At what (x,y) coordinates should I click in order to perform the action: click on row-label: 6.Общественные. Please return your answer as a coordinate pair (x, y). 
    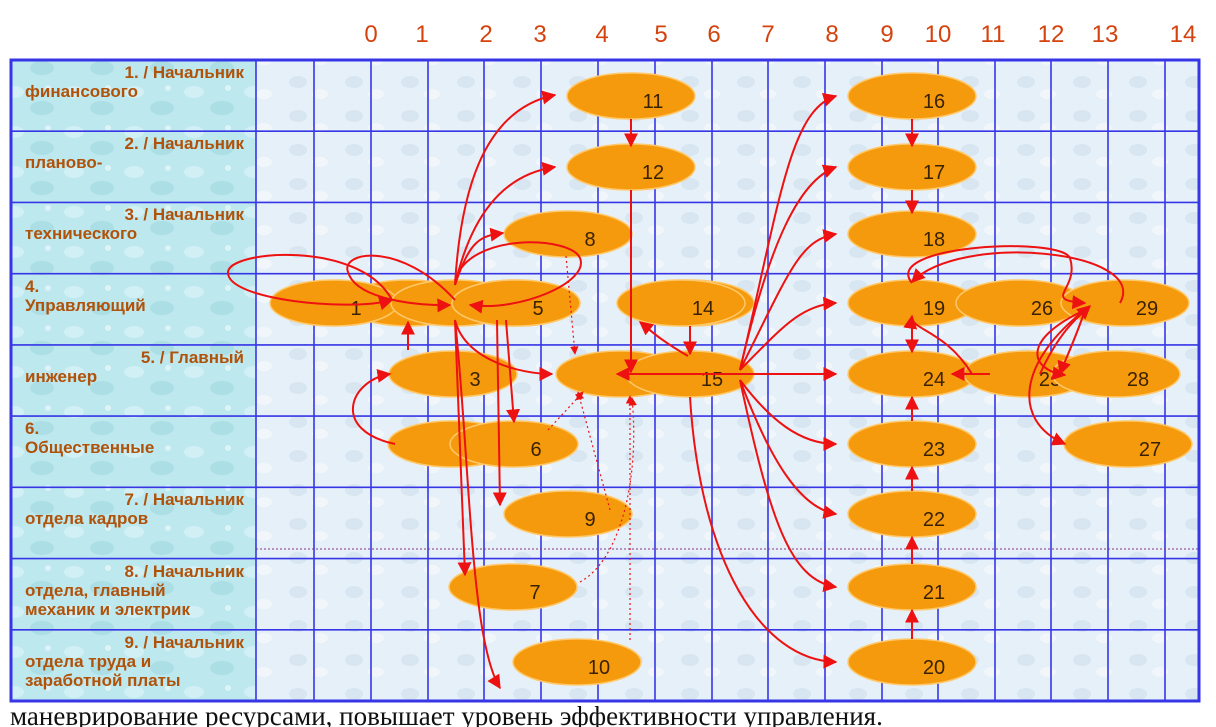
    Looking at the image, I should click on (133, 451).